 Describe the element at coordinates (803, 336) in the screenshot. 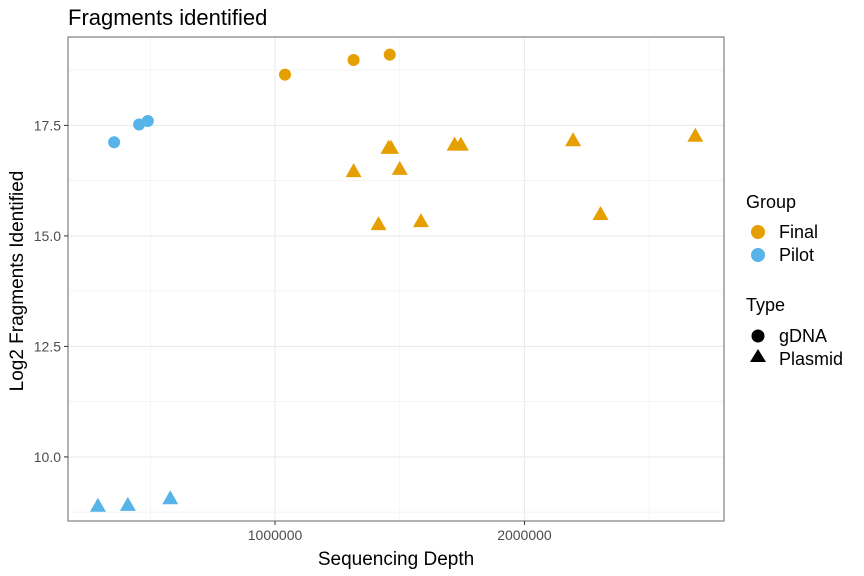

I see `legend-gdna-label: gDNA` at that location.